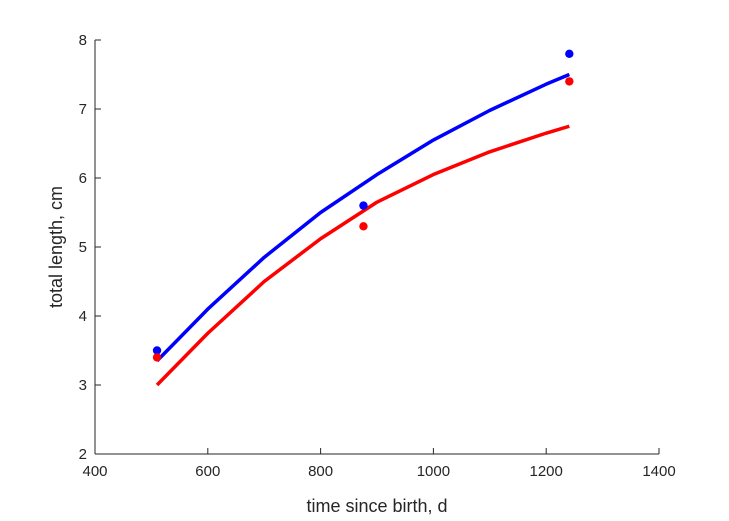  Describe the element at coordinates (83, 316) in the screenshot. I see `y-tick-label: 4` at that location.